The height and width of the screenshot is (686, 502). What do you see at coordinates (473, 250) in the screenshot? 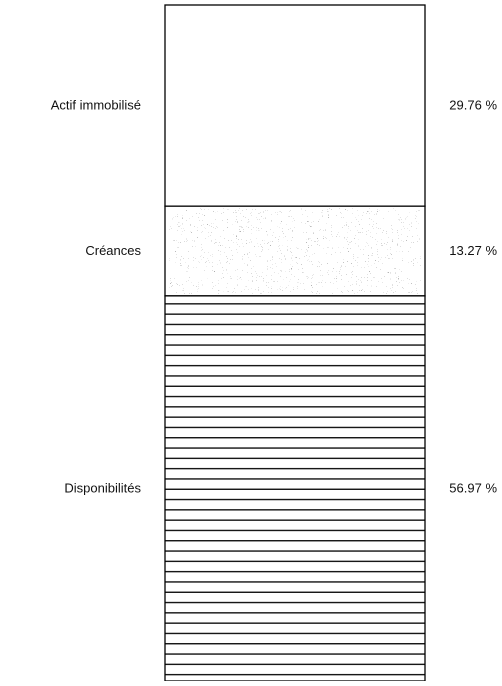
I see `value-label-2: 13.27 %` at bounding box center [473, 250].